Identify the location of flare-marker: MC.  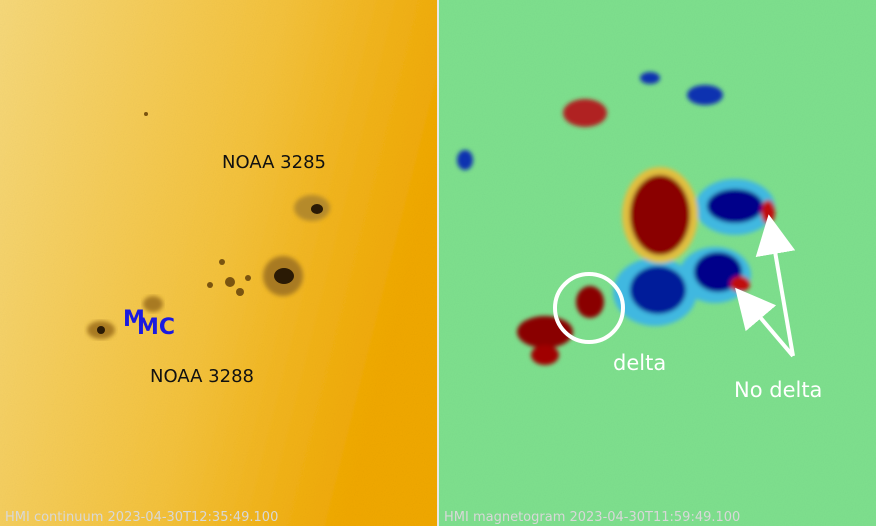
(156, 327).